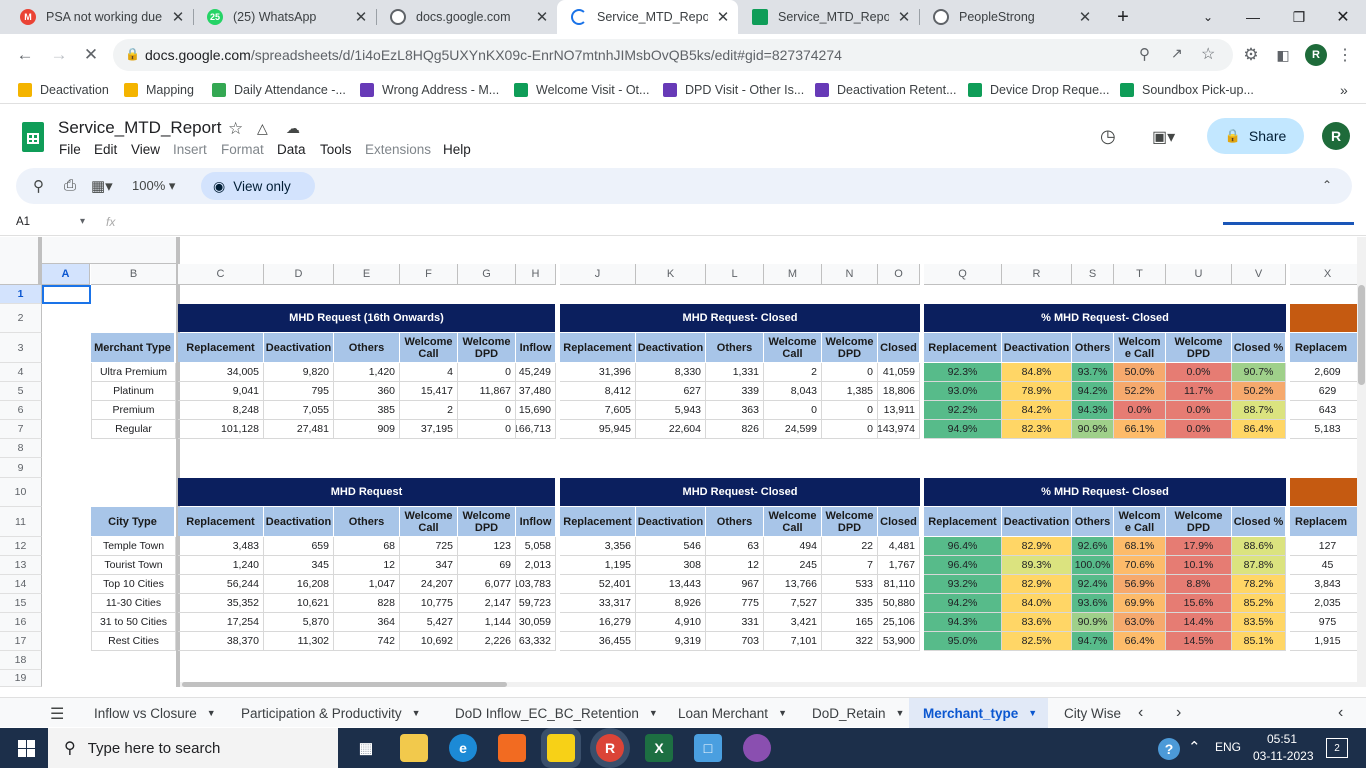 Image resolution: width=1366 pixels, height=768 pixels. I want to click on sheets-logo-icon, so click(33, 137).